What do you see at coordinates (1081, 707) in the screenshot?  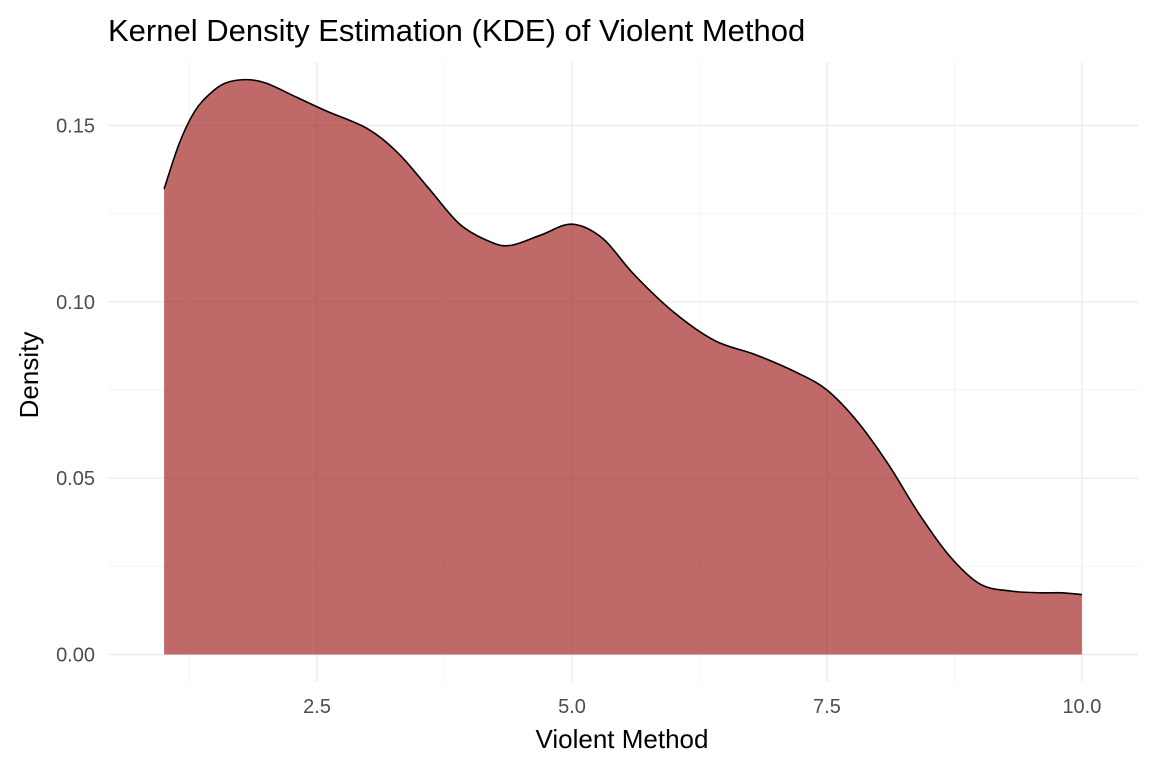 I see `x-tick-label: 10.0` at bounding box center [1081, 707].